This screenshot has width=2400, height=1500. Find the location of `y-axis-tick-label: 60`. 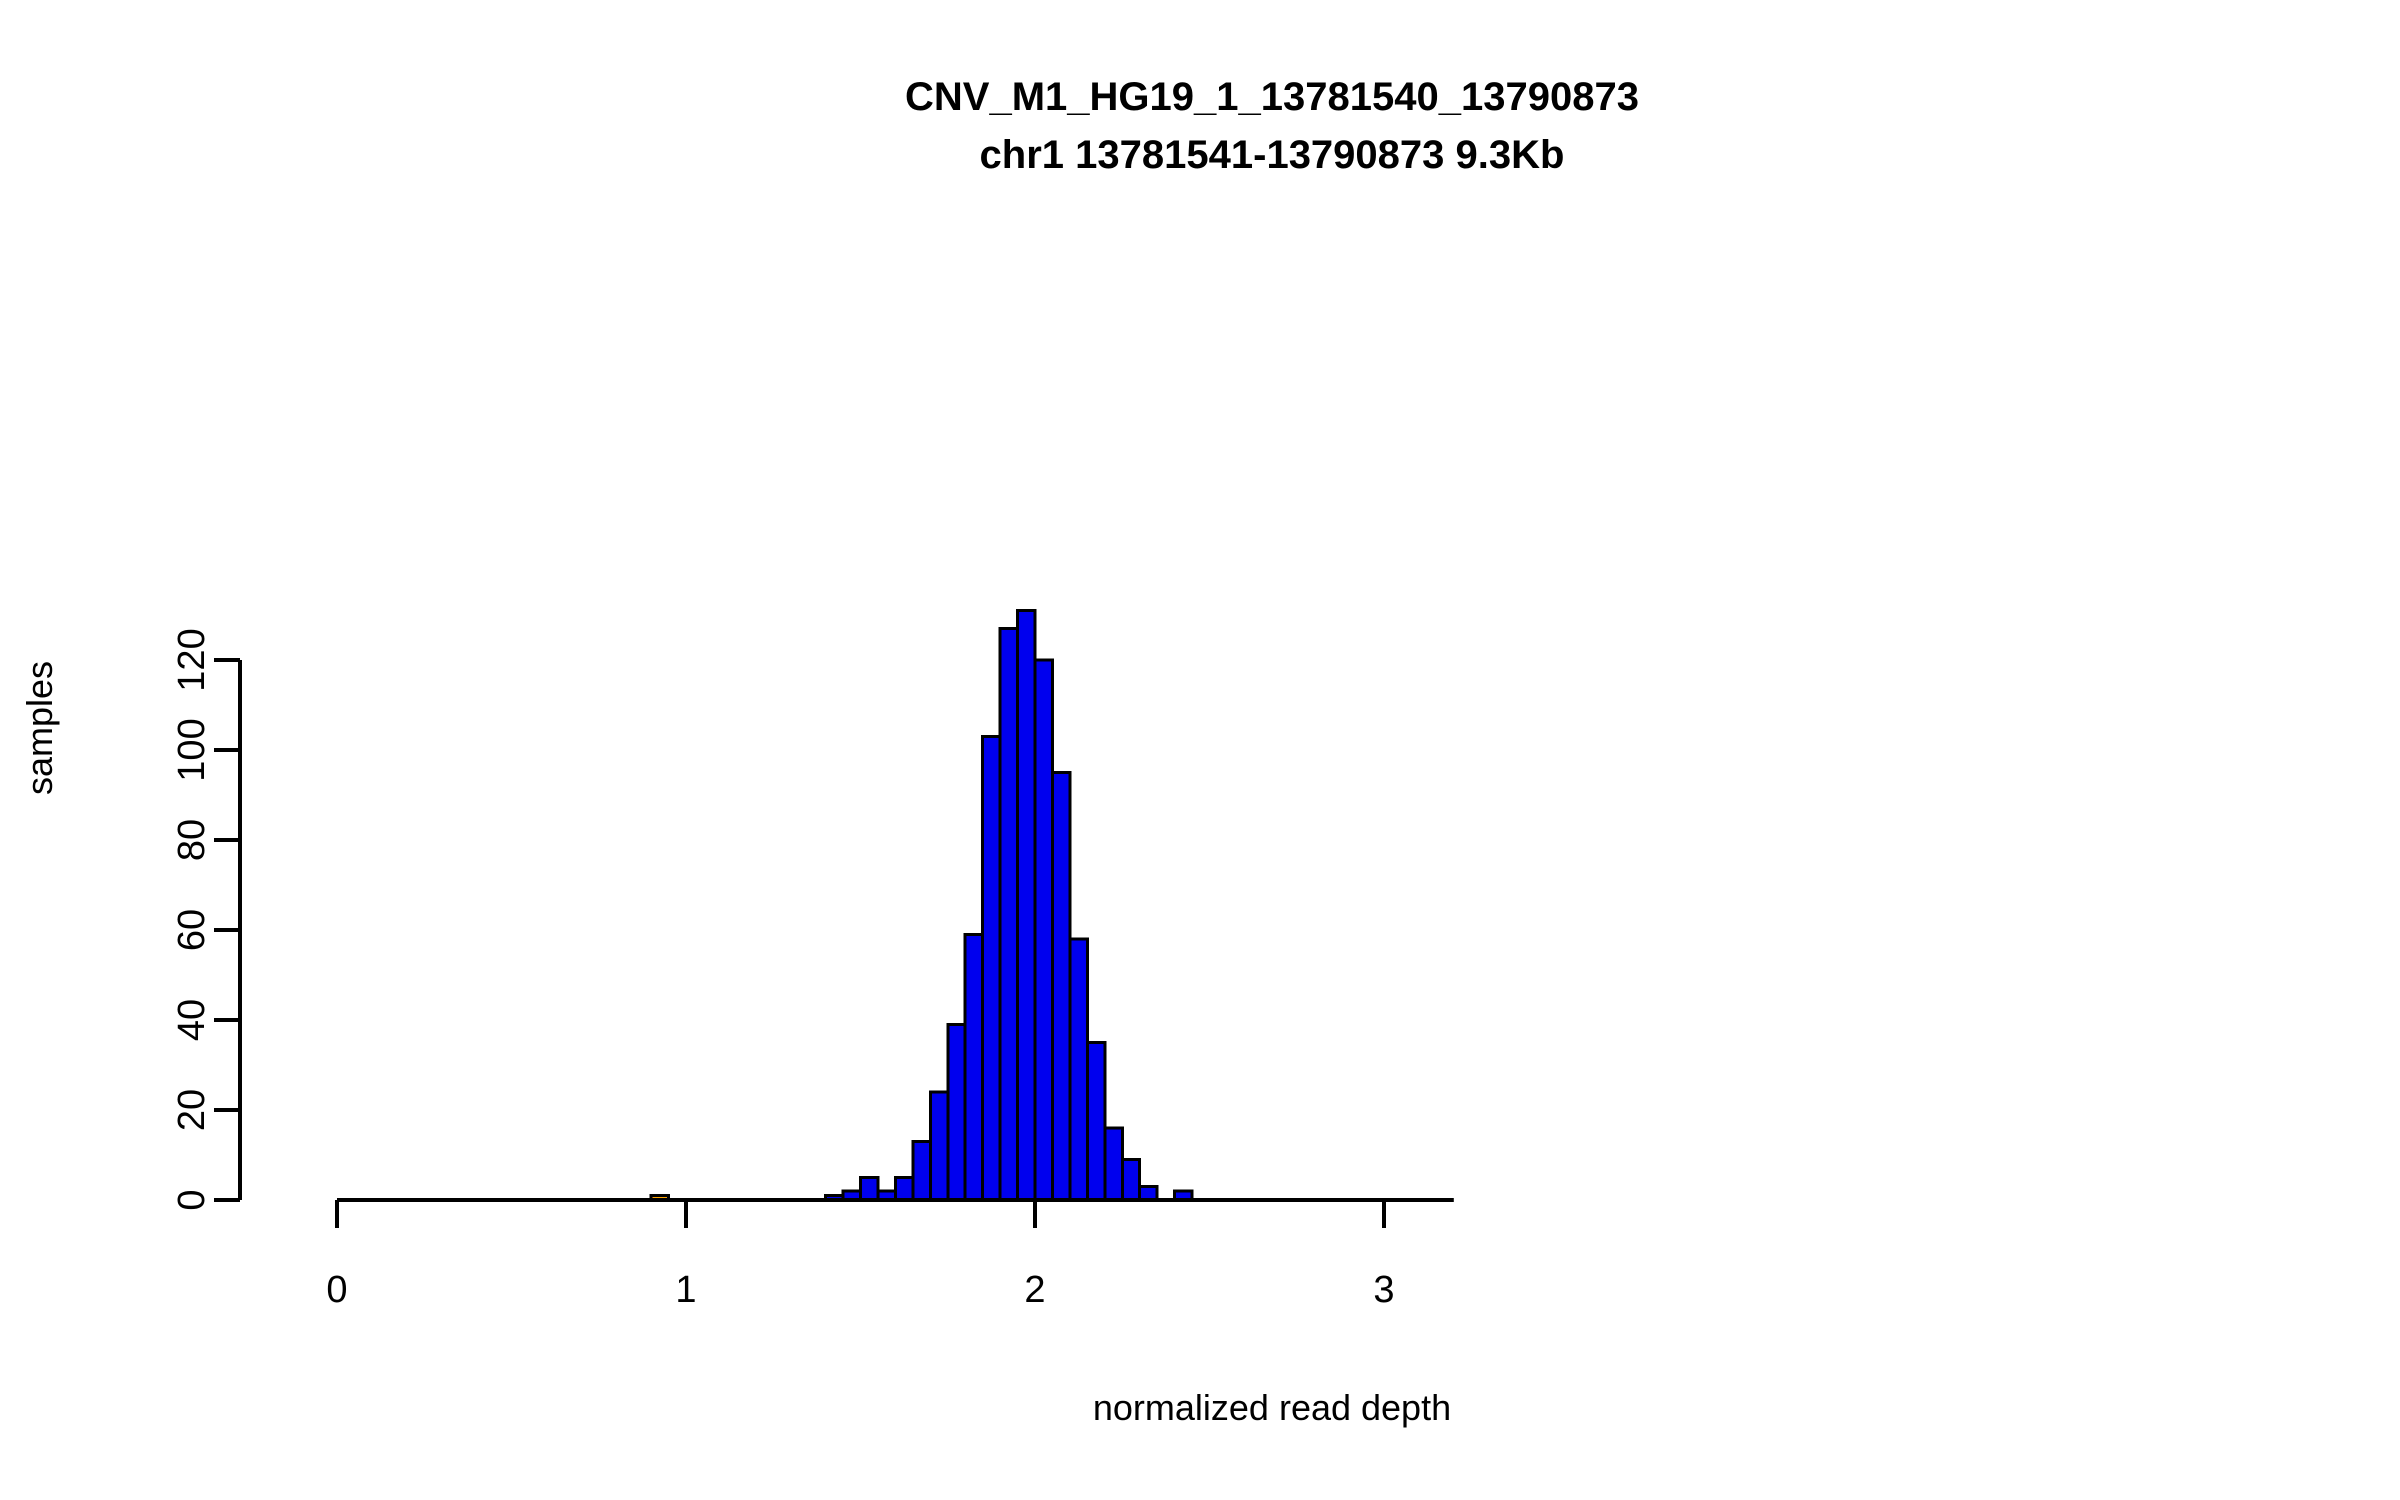

y-axis-tick-label: 60 is located at coordinates (192, 930).